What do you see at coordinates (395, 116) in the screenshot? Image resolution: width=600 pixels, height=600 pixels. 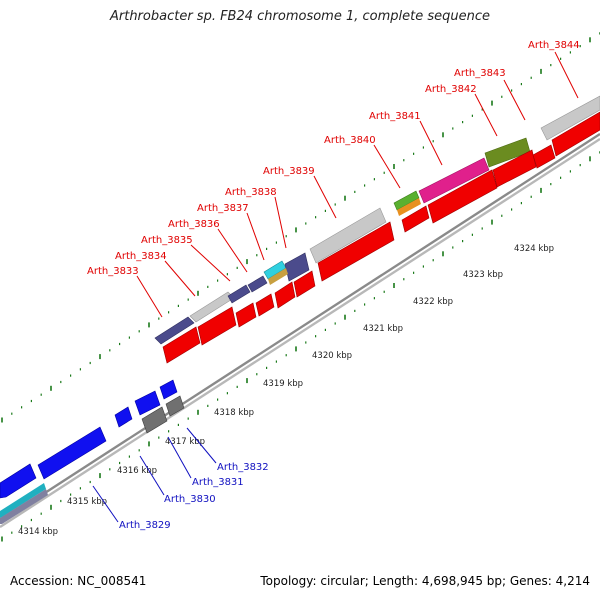 I see `gene-label-arth-3841: Arth_3841` at bounding box center [395, 116].